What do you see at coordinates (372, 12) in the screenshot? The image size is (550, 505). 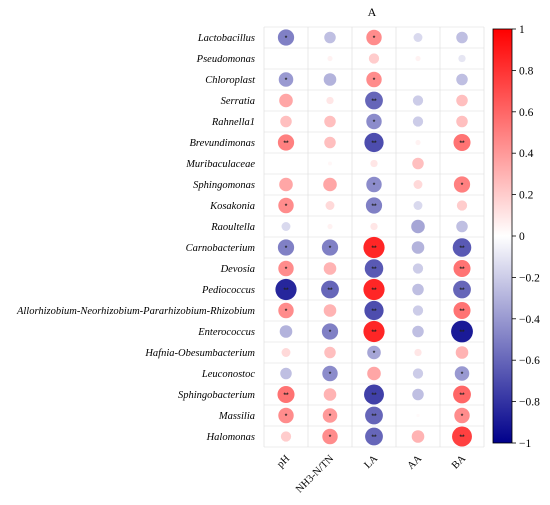 I see `chart-title: A` at bounding box center [372, 12].